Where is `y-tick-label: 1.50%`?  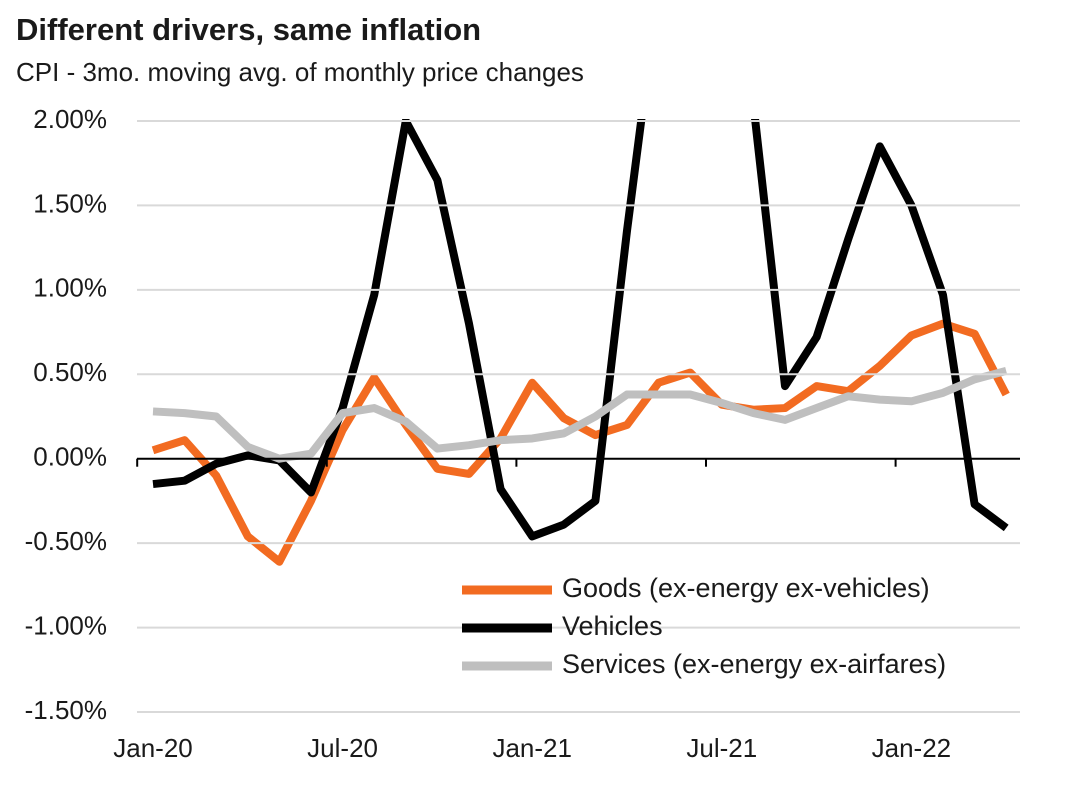 y-tick-label: 1.50% is located at coordinates (70, 203).